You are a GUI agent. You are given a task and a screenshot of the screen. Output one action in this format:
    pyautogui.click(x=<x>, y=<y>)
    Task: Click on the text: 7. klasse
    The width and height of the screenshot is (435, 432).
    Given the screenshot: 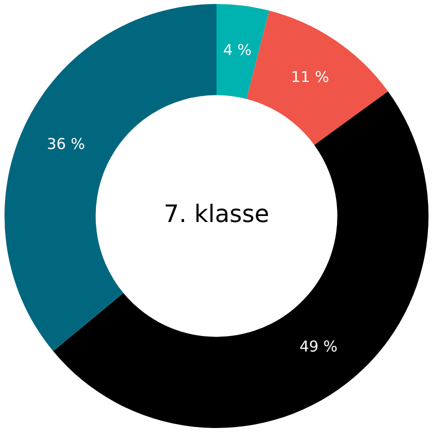 What is the action you would take?
    pyautogui.click(x=217, y=214)
    